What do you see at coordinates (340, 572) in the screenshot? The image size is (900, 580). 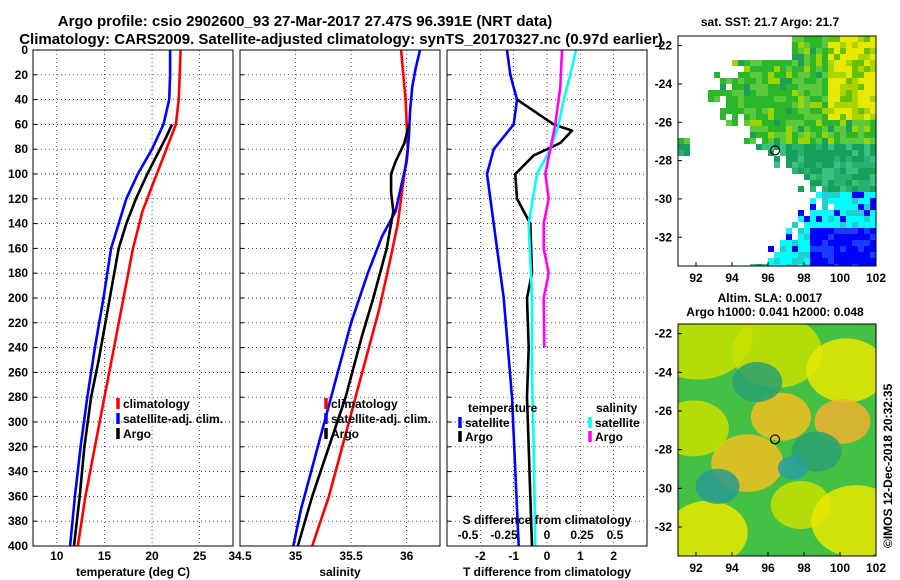 I see `x-axis-label: salinity` at bounding box center [340, 572].